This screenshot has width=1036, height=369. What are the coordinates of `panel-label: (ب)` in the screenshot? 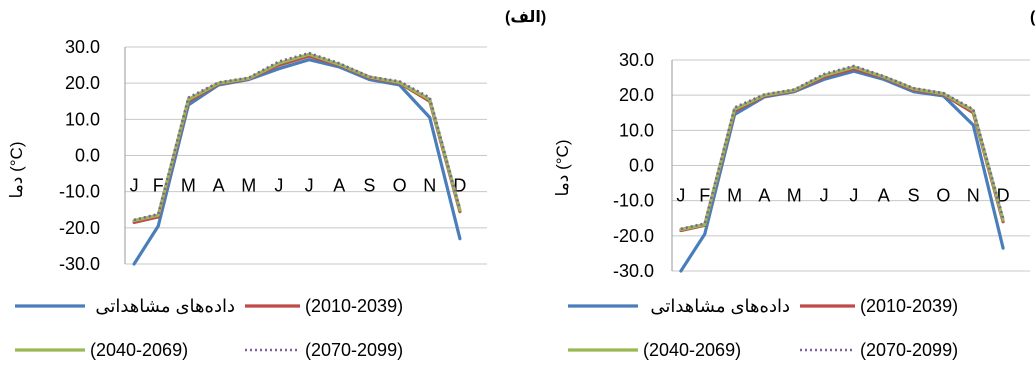 It's located at (1033, 17).